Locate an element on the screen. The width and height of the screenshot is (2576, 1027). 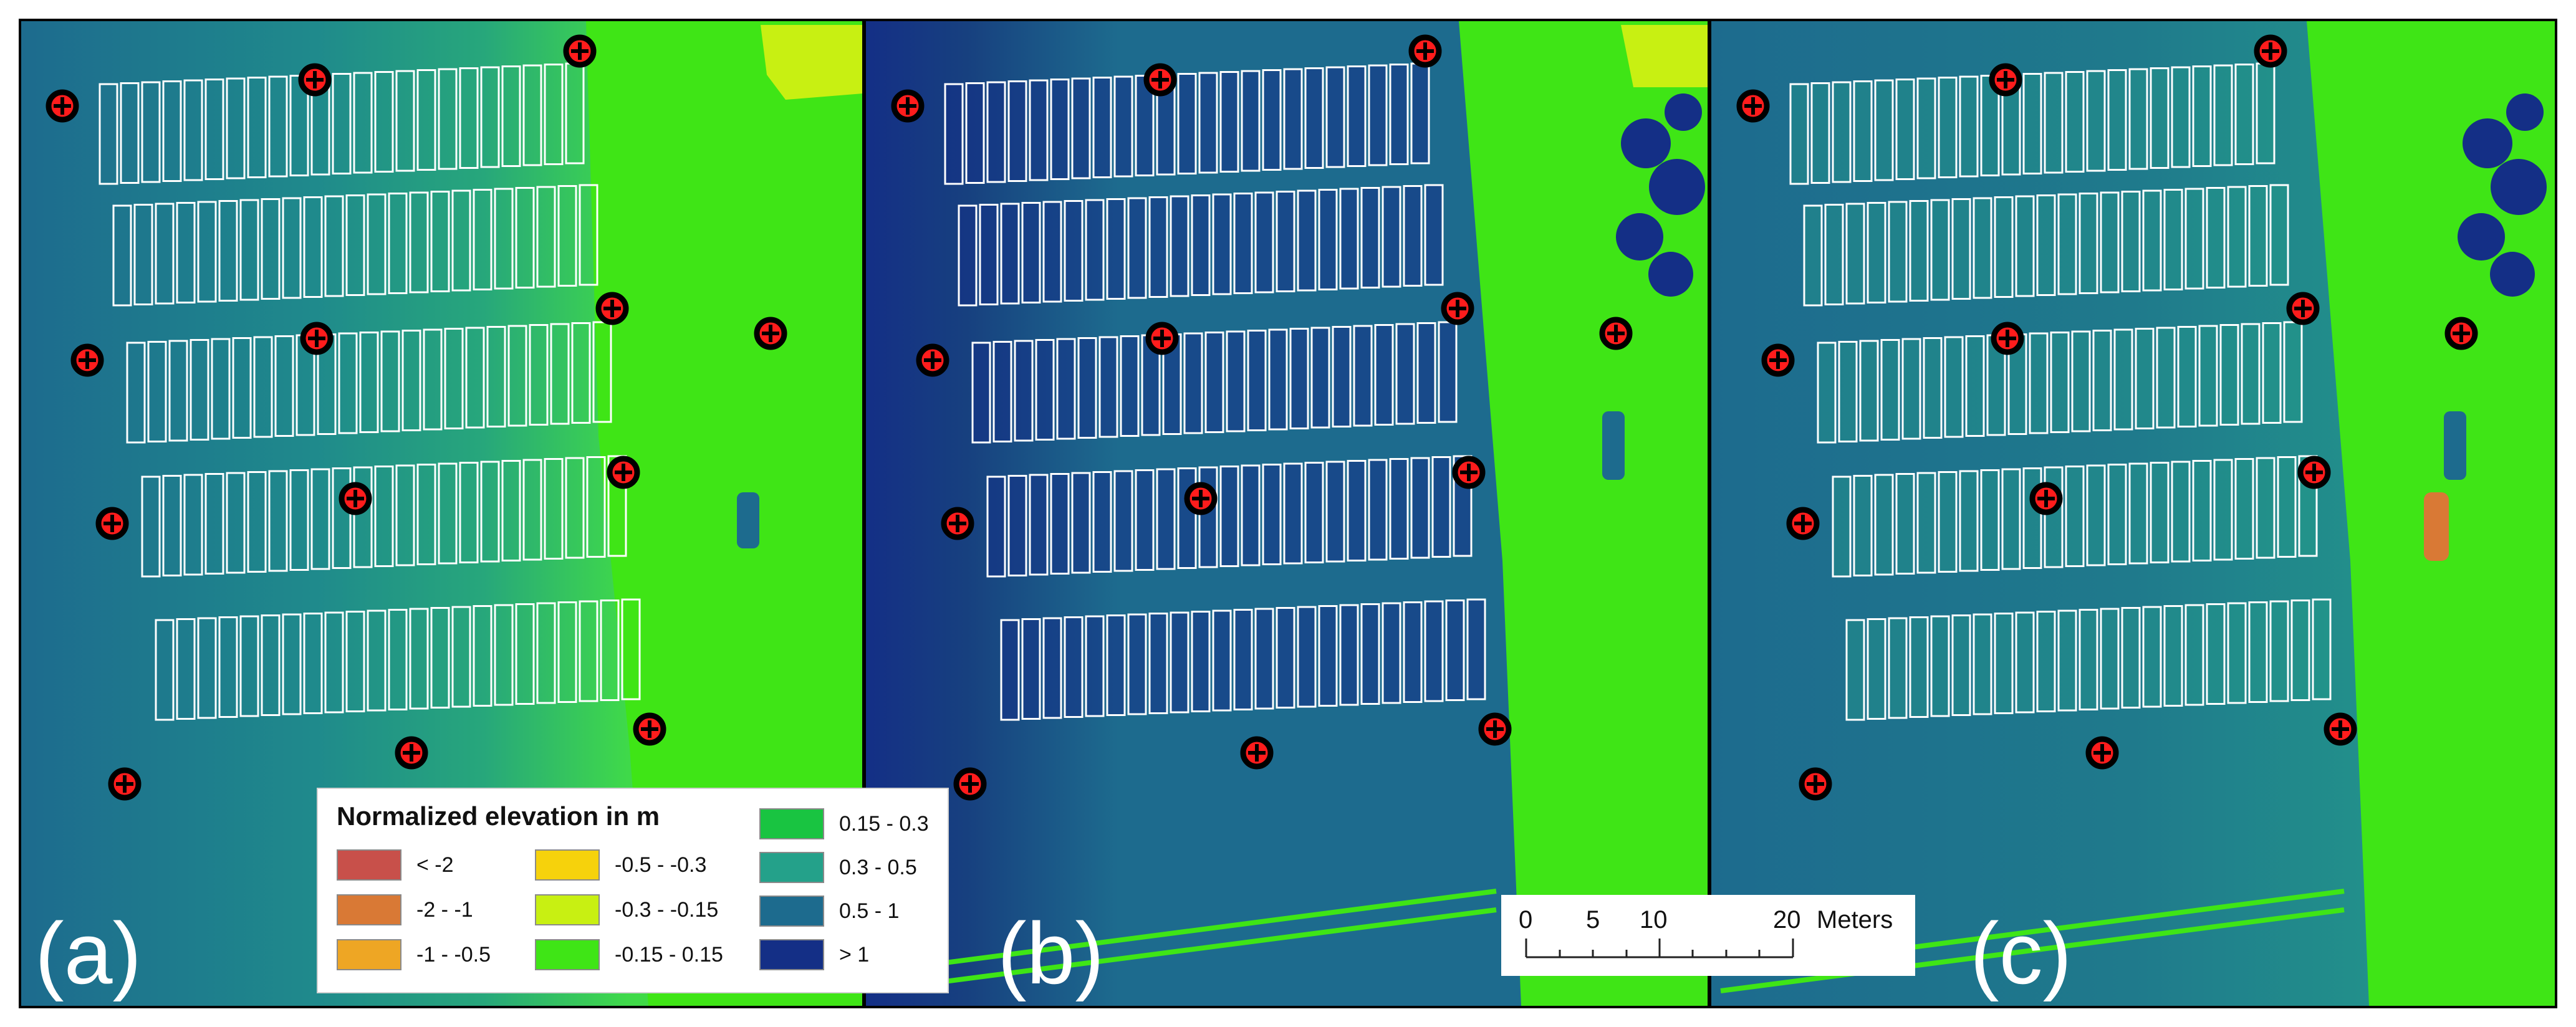
panel-b-trees is located at coordinates (1660, 195).